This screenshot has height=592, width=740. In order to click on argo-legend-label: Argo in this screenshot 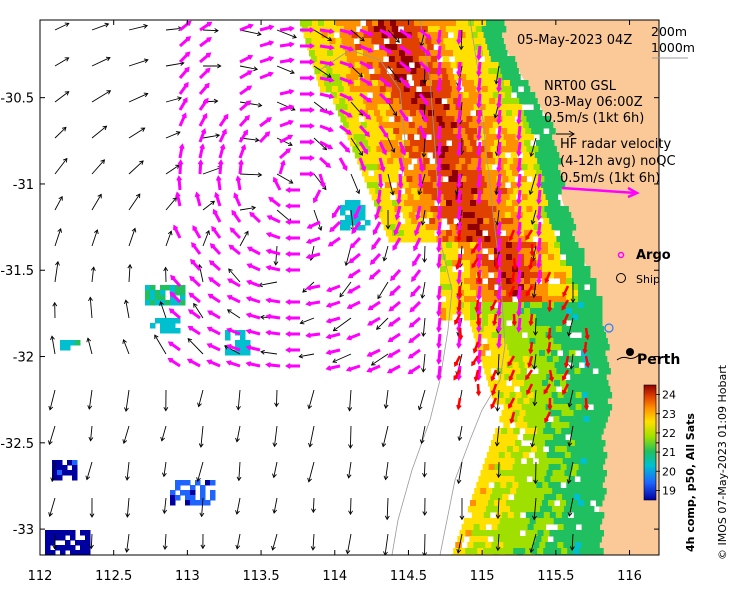, I will do `click(653, 255)`.